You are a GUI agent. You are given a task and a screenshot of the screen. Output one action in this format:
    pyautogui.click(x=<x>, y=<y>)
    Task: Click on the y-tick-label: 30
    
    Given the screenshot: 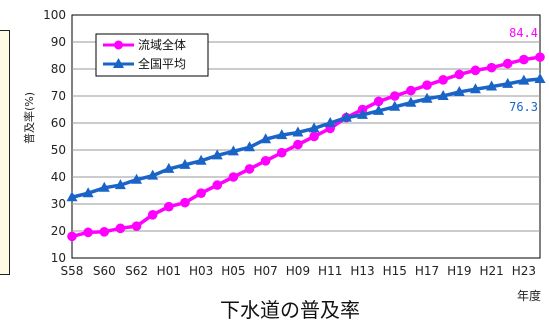 What is the action you would take?
    pyautogui.click(x=58, y=204)
    